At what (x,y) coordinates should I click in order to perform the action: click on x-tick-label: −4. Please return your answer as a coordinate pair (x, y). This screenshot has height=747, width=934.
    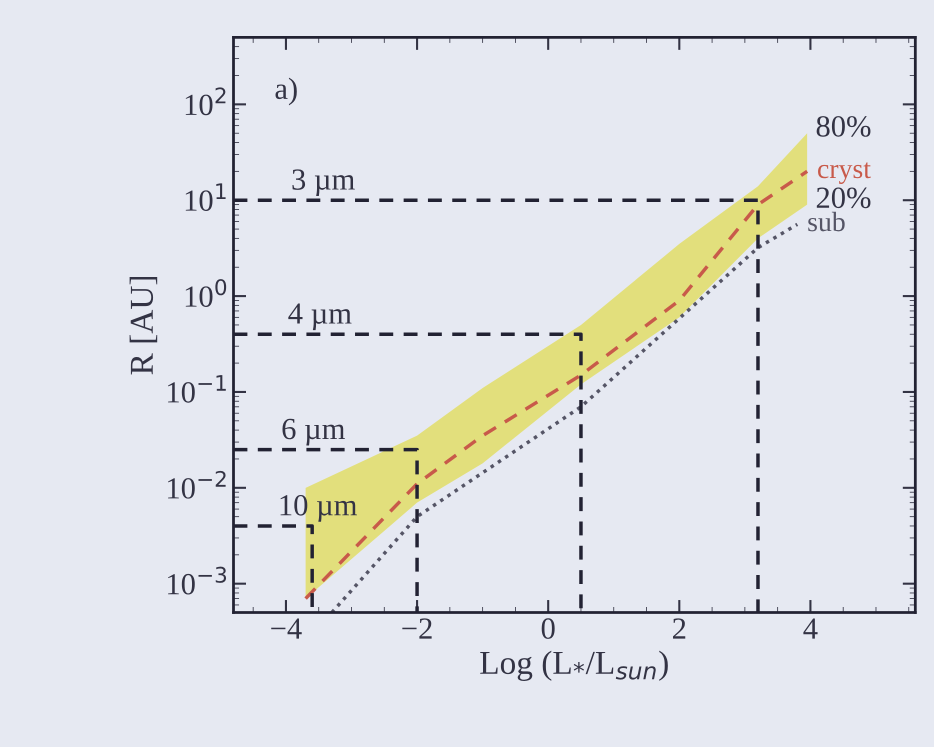
    Looking at the image, I should click on (286, 628).